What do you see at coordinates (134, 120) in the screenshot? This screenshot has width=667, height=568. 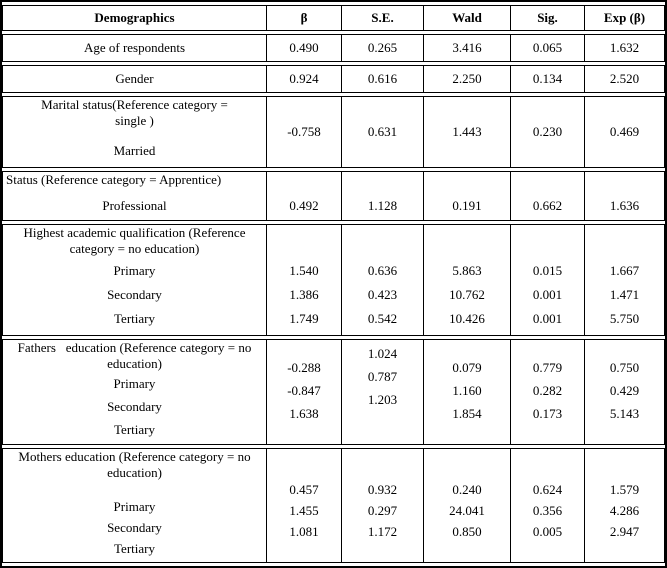 I see `category-label: single )` at bounding box center [134, 120].